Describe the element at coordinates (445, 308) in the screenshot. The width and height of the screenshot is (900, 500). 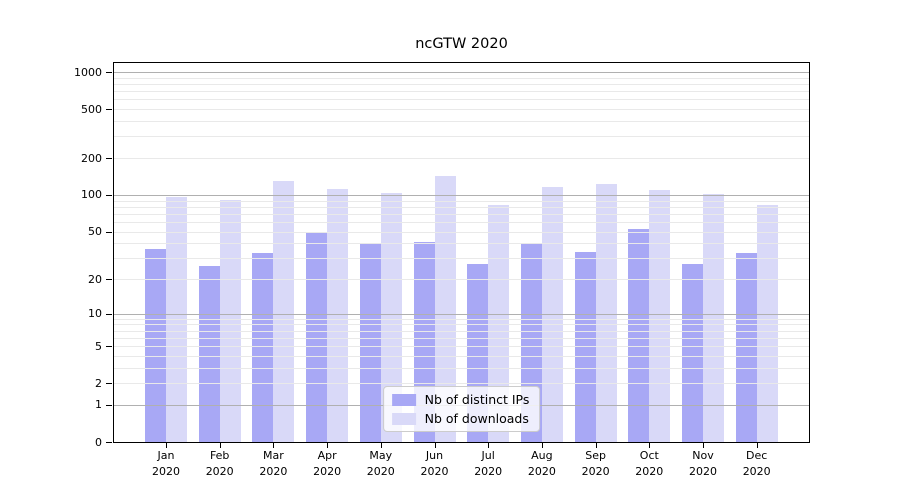
I see `bar-jun-downloads` at that location.